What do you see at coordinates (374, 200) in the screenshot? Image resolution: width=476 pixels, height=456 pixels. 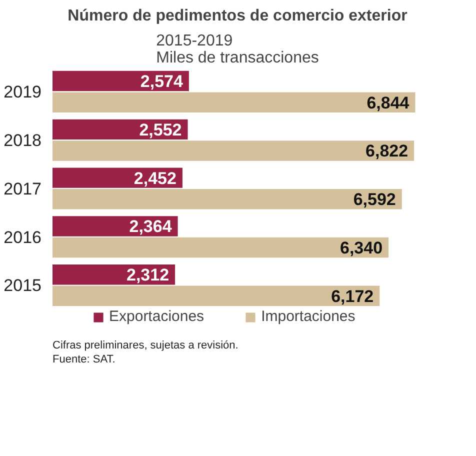 I see `data-label: 6,592` at bounding box center [374, 200].